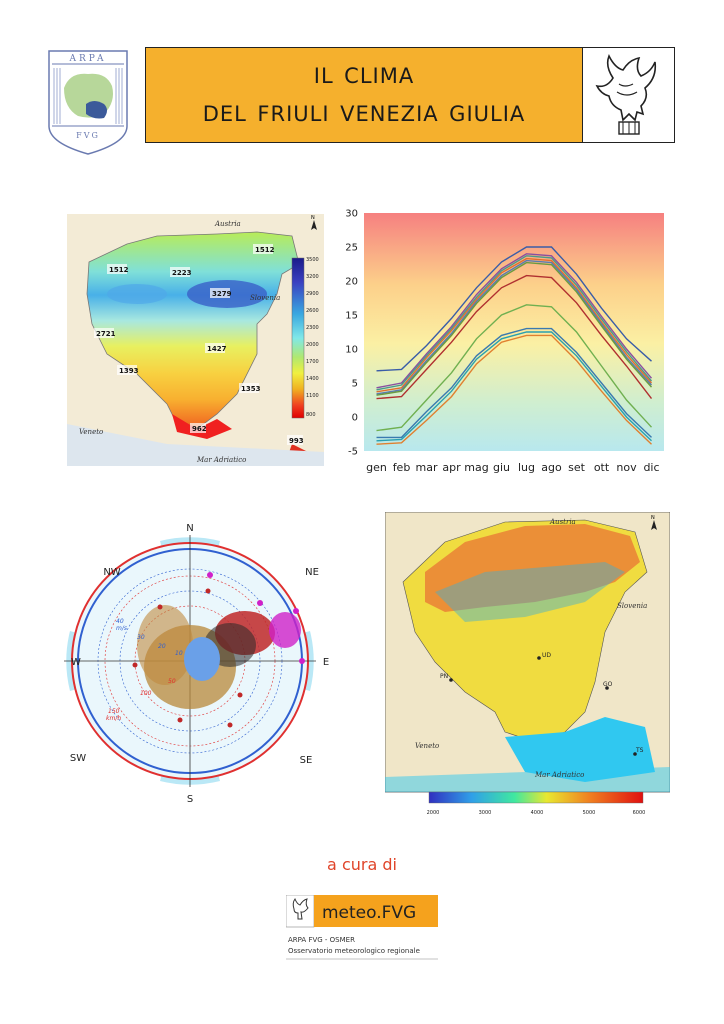 This screenshot has height=1024, width=724. I want to click on direction-e-label: E, so click(326, 662).